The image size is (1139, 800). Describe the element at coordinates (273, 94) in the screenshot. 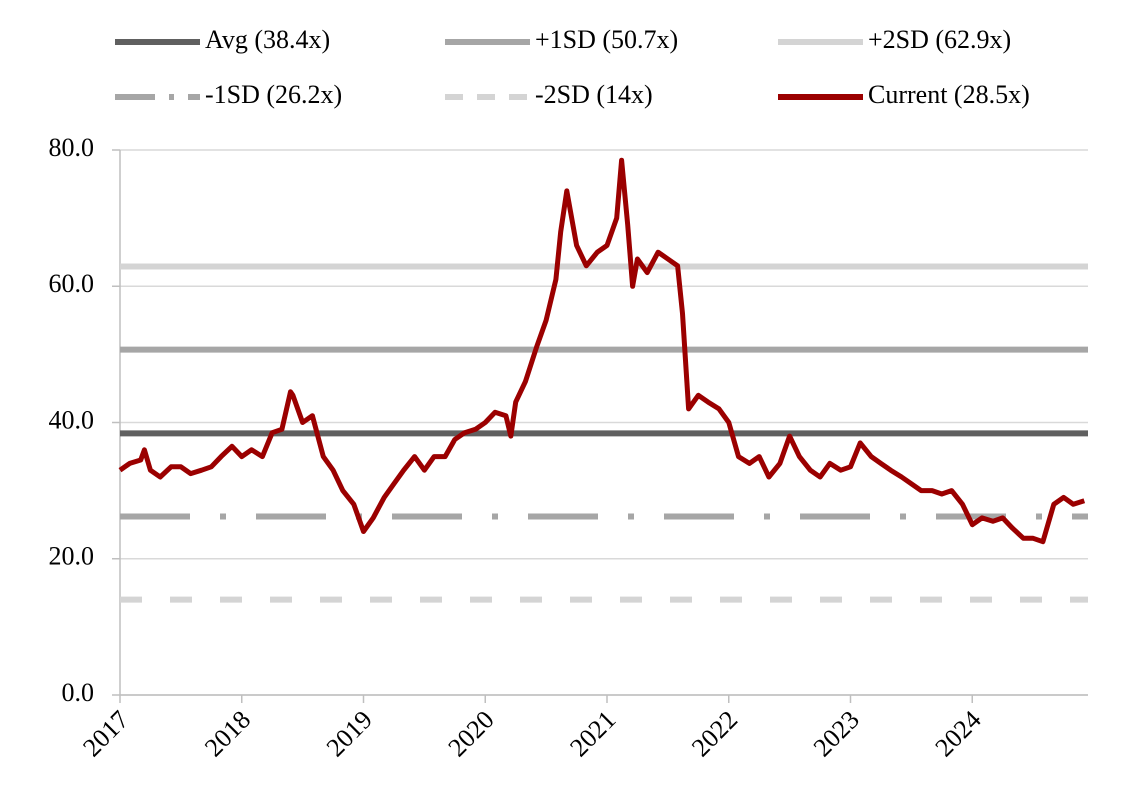

I see `legend-label: -1SD (26.2x)` at that location.